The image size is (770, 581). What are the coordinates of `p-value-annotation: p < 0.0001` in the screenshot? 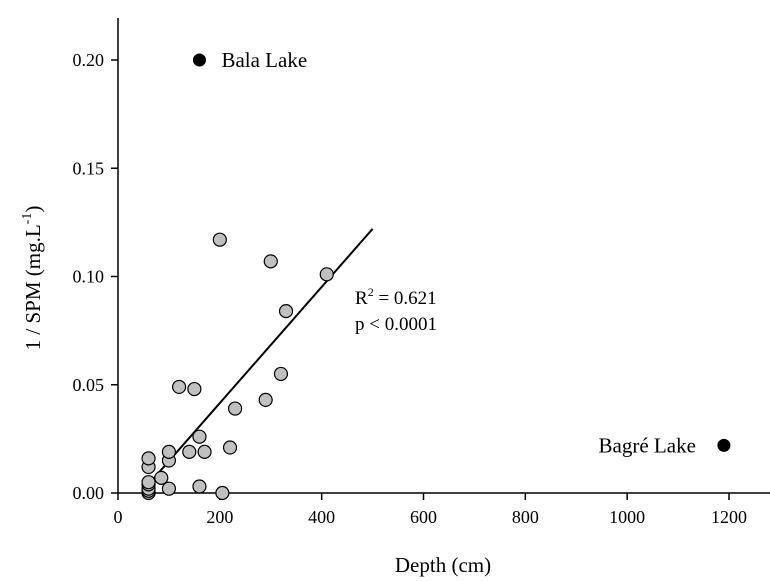 It's located at (396, 324).